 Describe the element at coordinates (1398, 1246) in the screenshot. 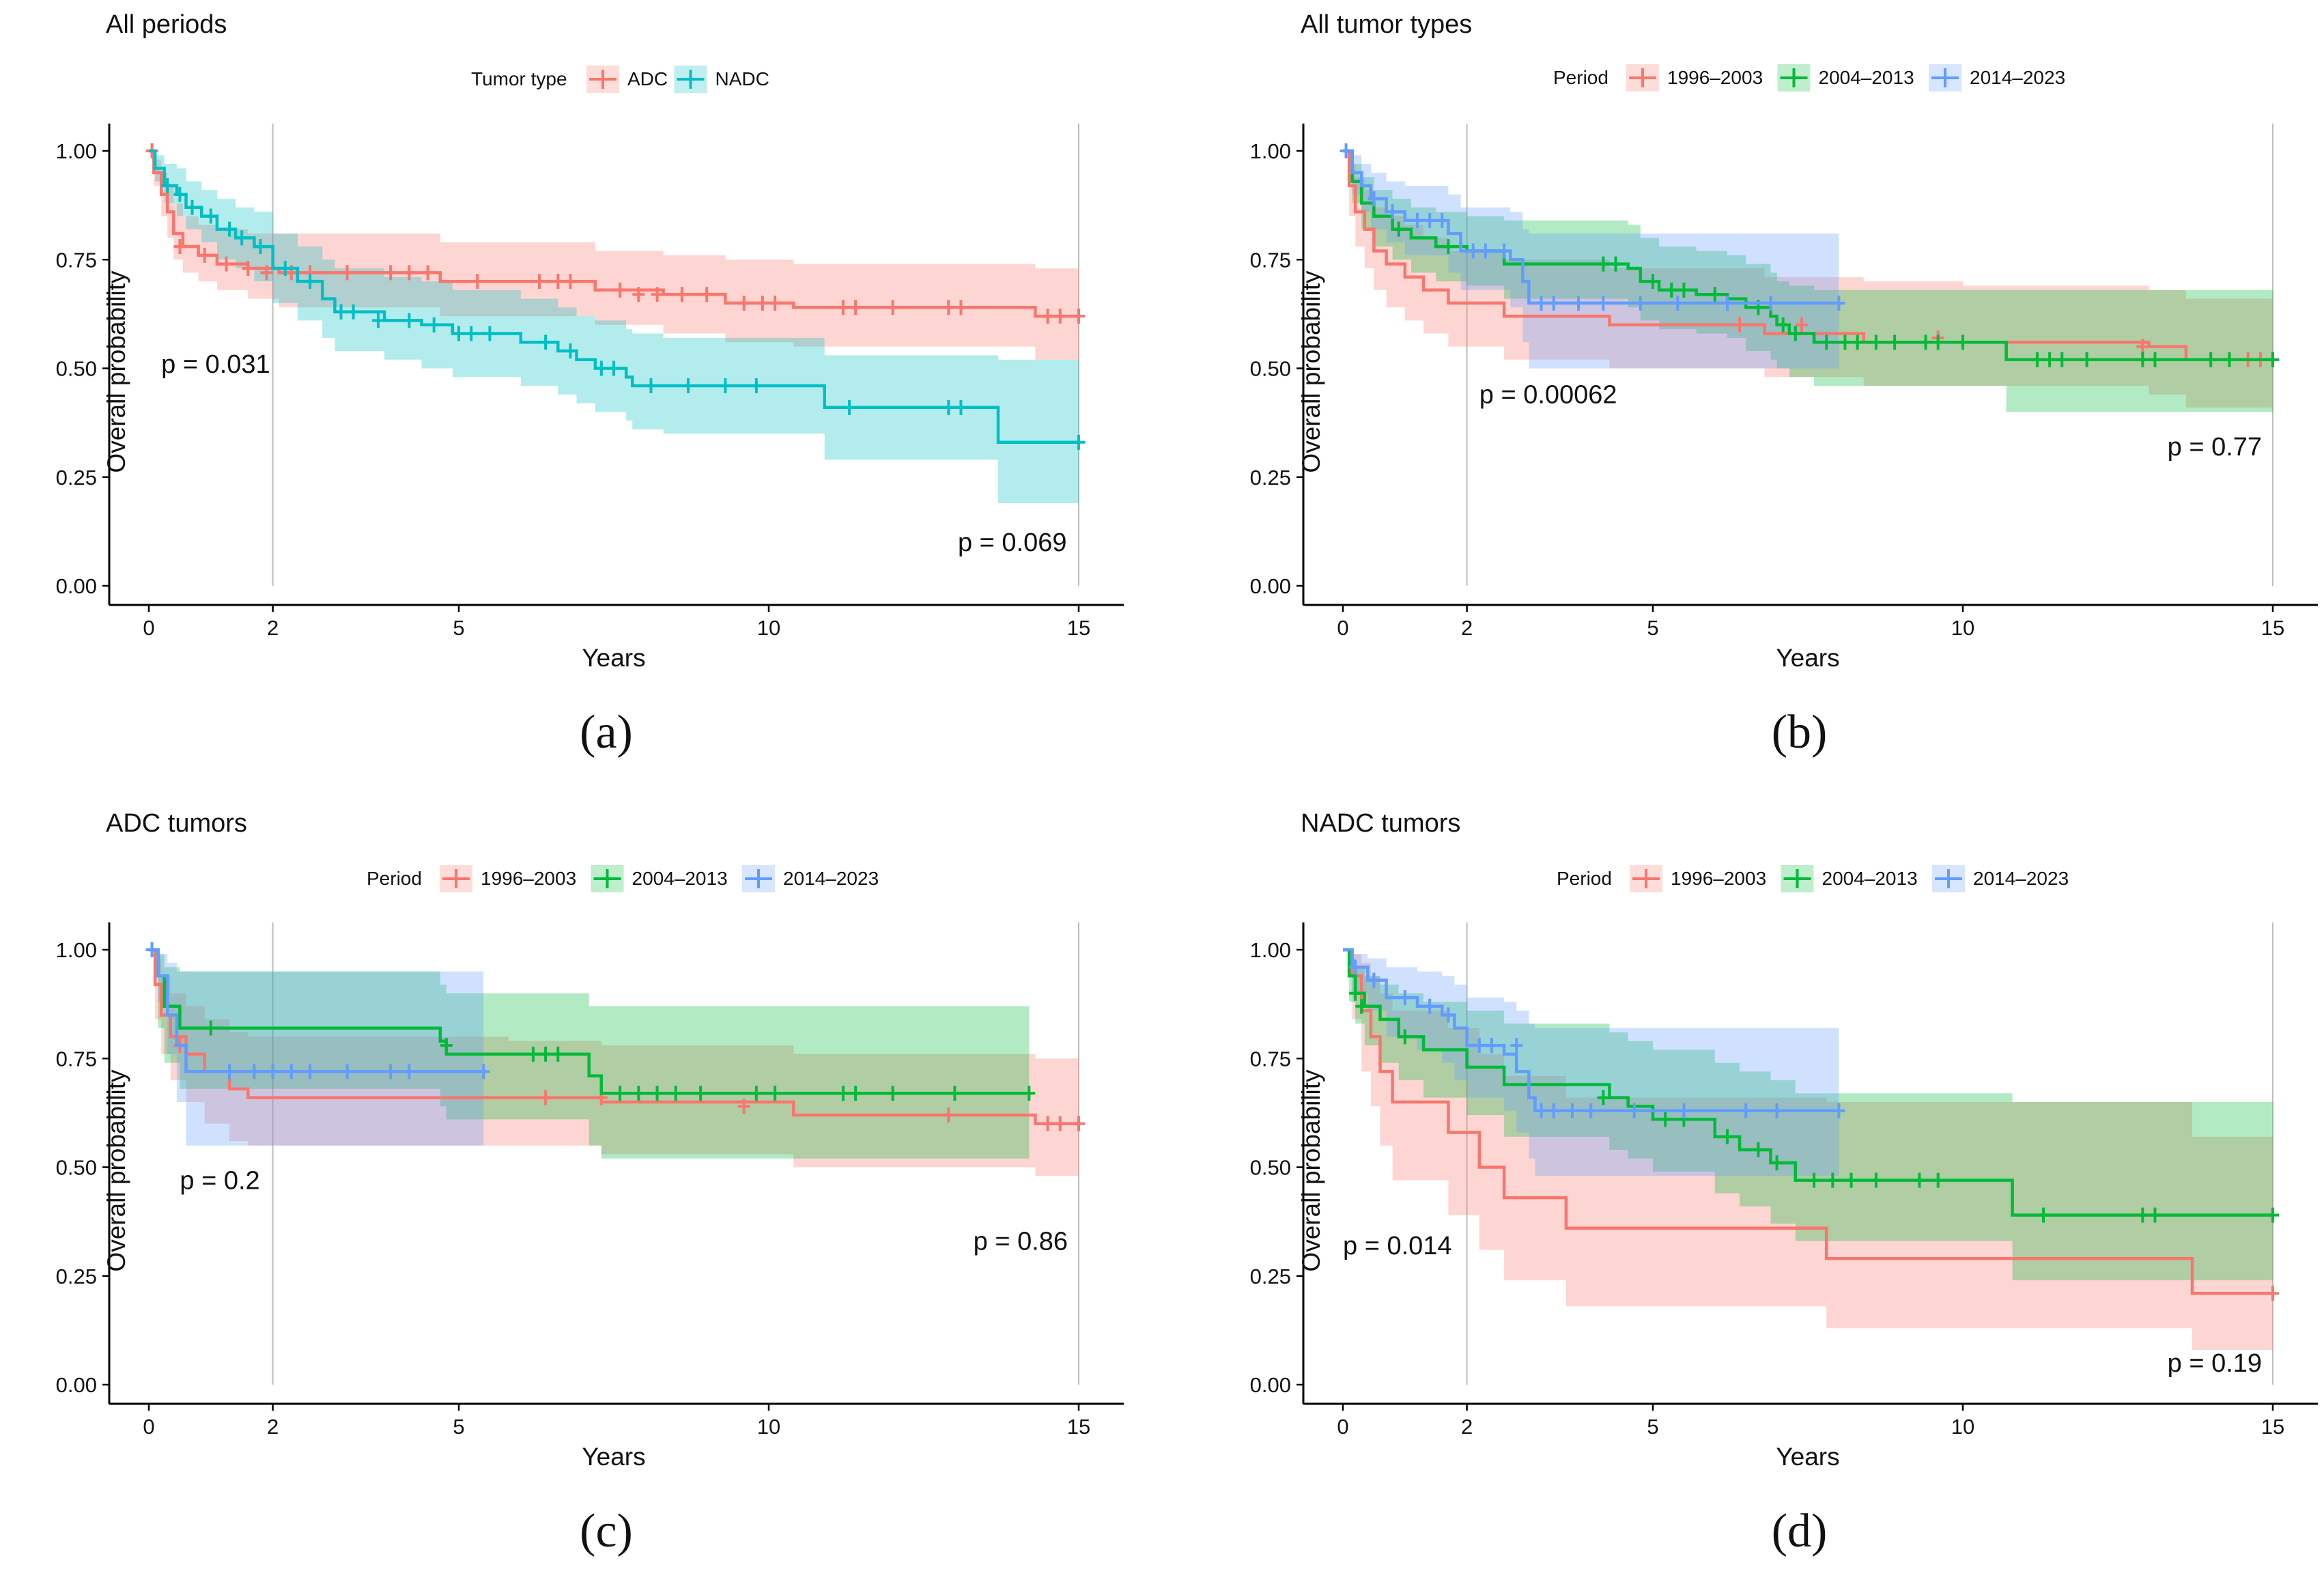

I see `p-value-annotation: p = 0.014` at that location.